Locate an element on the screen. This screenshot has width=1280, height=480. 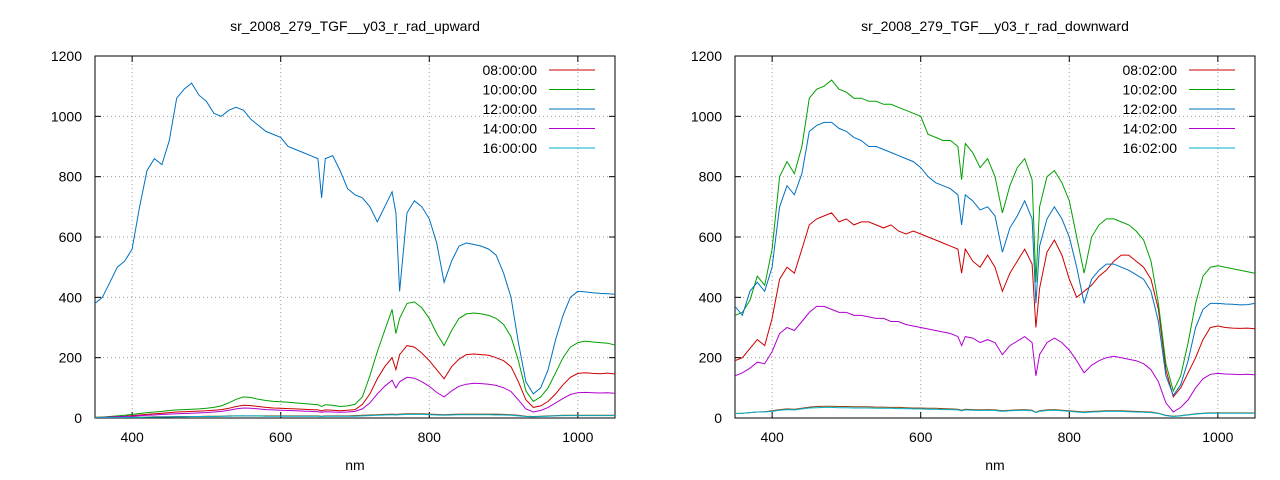
legend-label: 14:02:00 is located at coordinates (1150, 129).